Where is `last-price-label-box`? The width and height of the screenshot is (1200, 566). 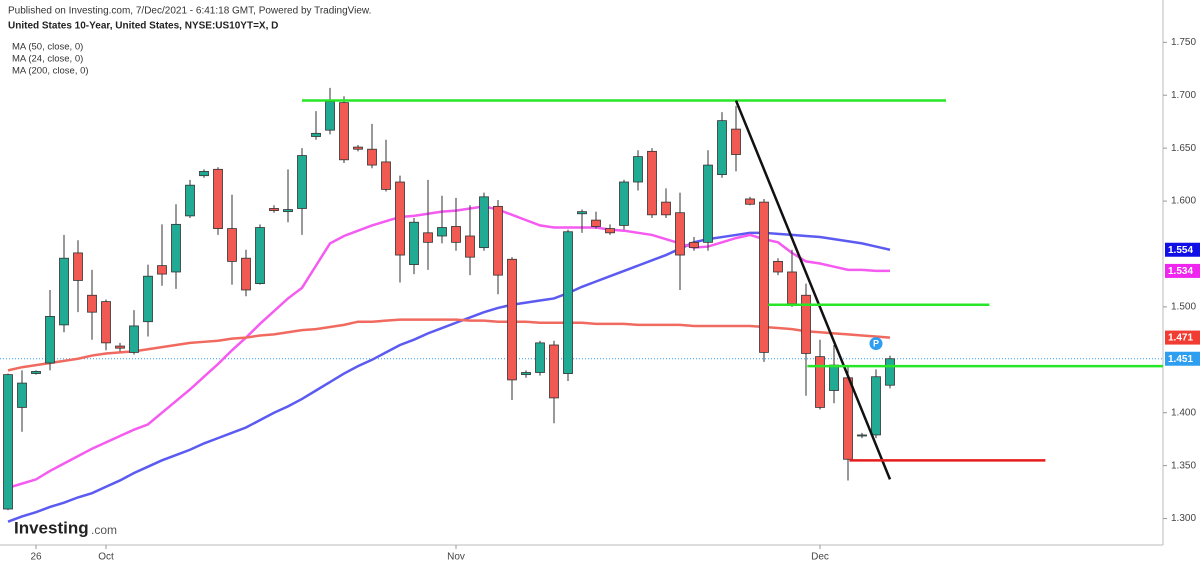
last-price-label-box is located at coordinates (1182, 358).